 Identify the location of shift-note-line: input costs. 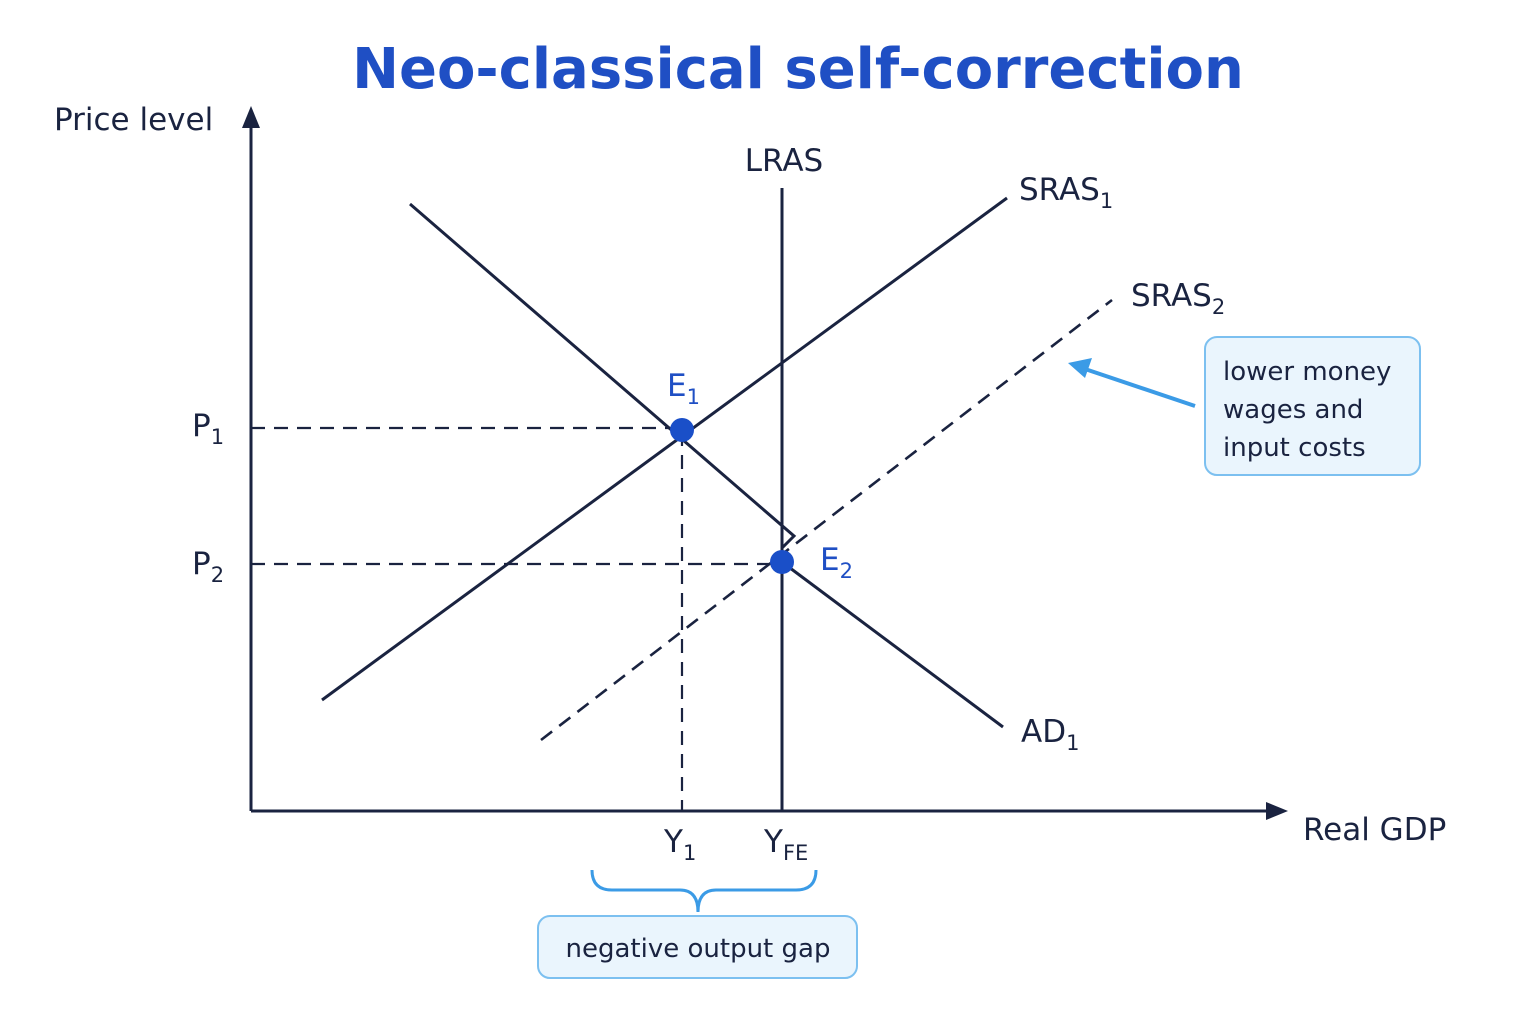
(1294, 448).